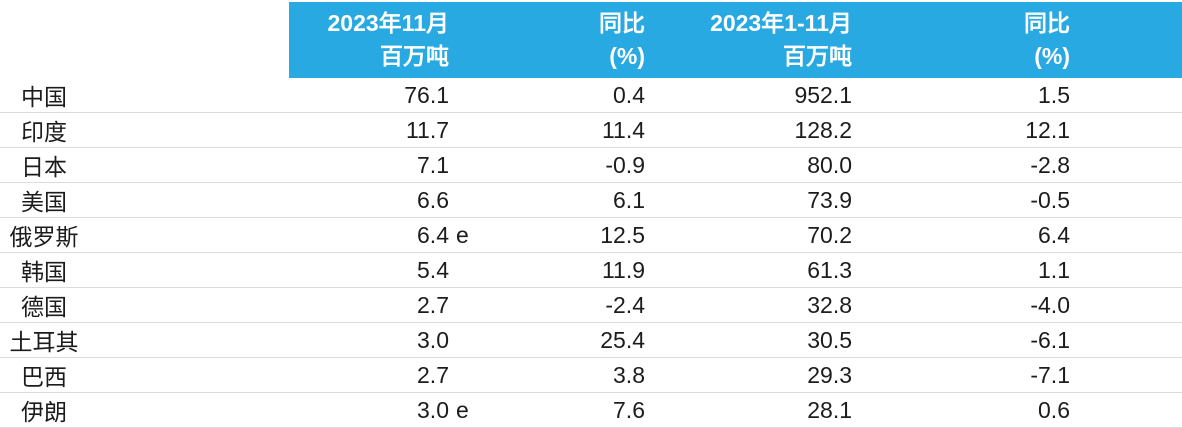  Describe the element at coordinates (829, 234) in the screenshot. I see `value-text: 70.2` at that location.